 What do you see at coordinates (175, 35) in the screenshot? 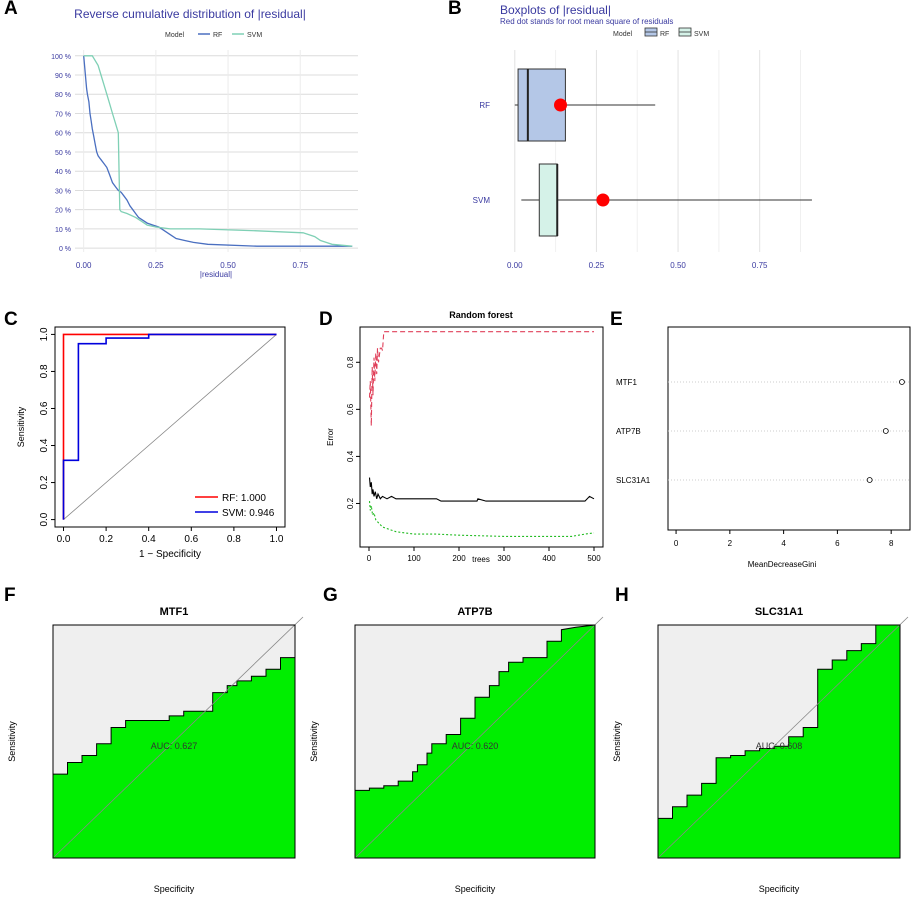
I see `legend-title: Model` at bounding box center [175, 35].